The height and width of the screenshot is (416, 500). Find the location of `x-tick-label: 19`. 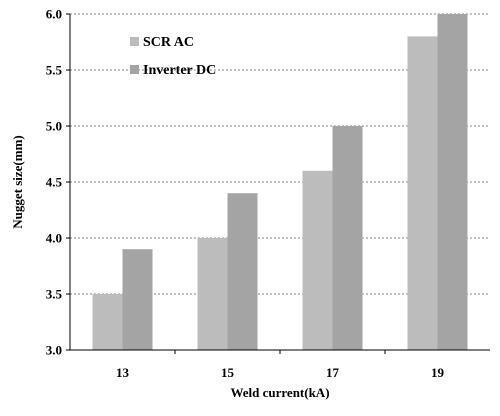

x-tick-label: 19 is located at coordinates (438, 372).